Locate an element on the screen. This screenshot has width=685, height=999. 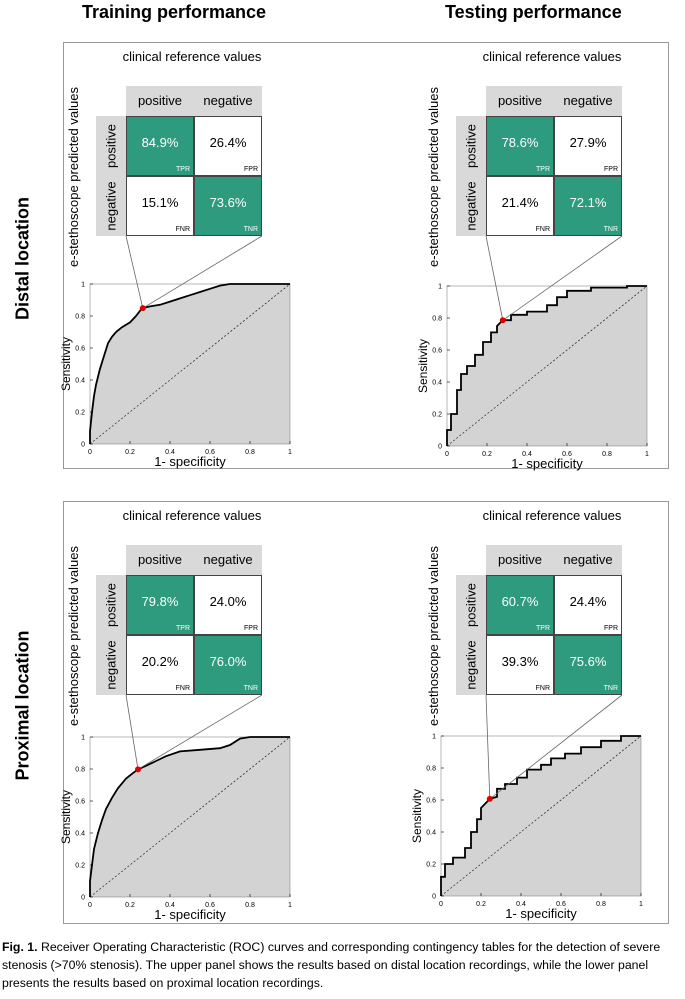
cell-fnr: 20.2% FNR is located at coordinates (160, 665).